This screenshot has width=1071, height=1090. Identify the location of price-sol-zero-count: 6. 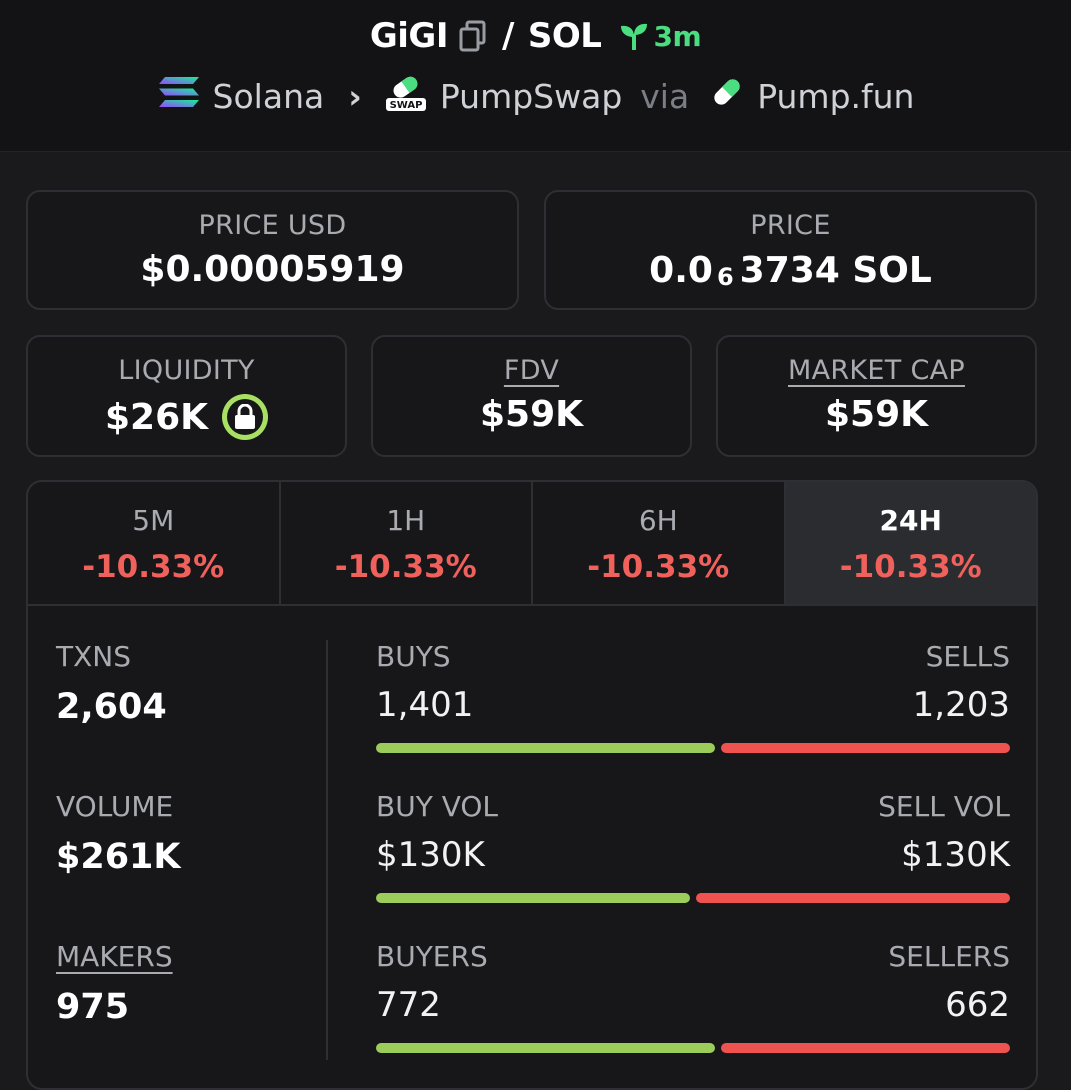
(725, 277).